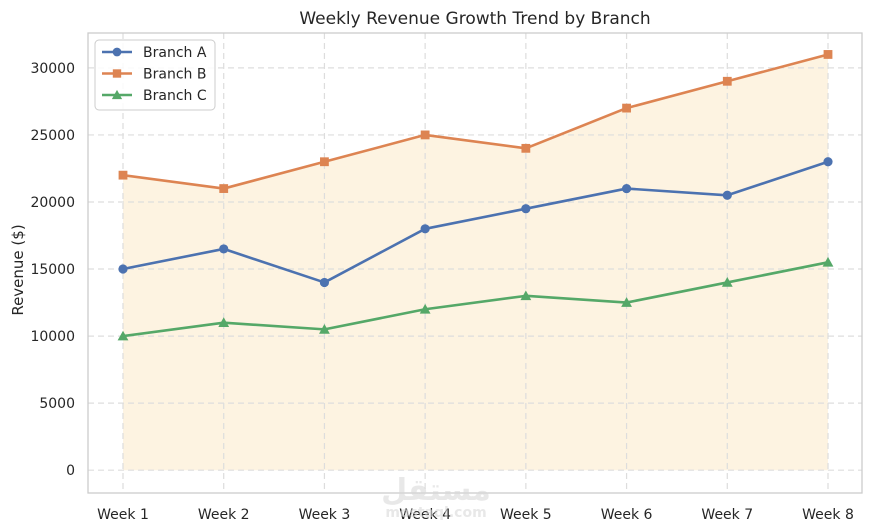  Describe the element at coordinates (70, 471) in the screenshot. I see `y-tick-label: 0` at that location.